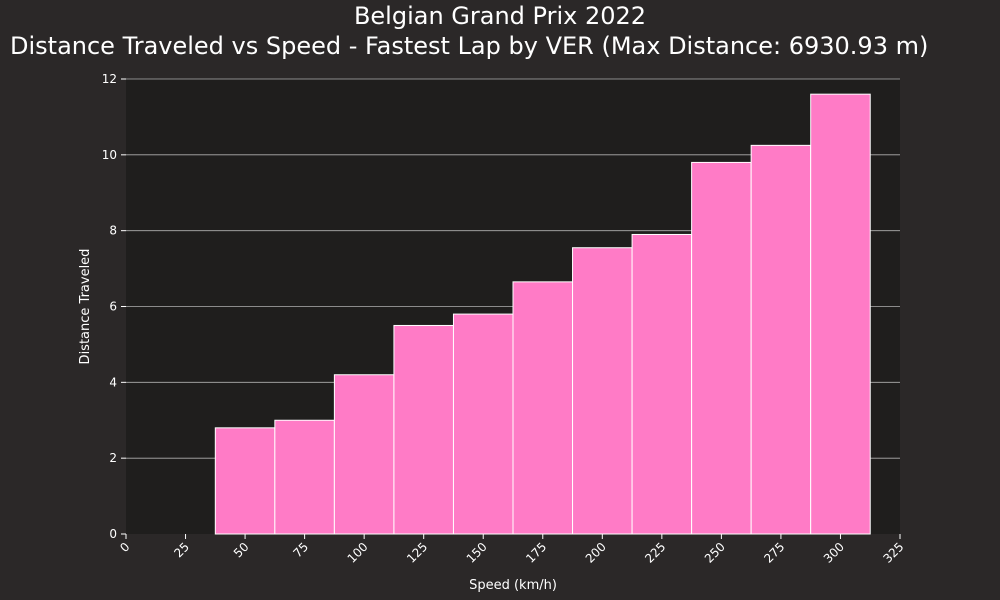 The height and width of the screenshot is (600, 1000). Describe the element at coordinates (893, 553) in the screenshot. I see `x-tick-label: 325` at that location.